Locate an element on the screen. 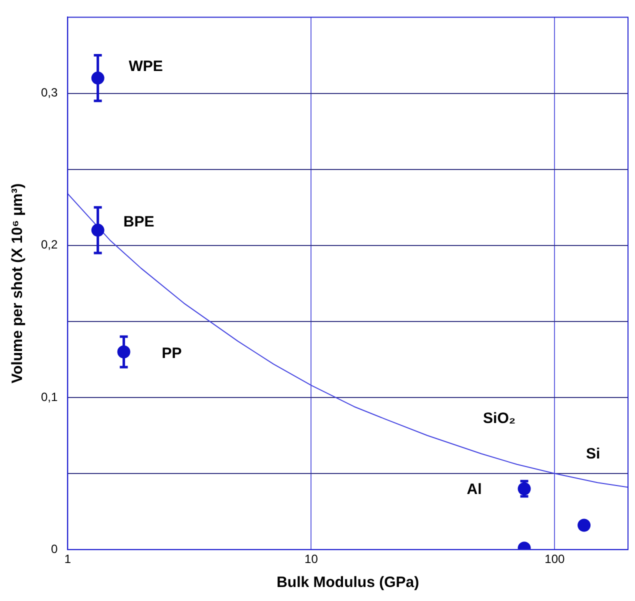  x-tick-label: 1 is located at coordinates (68, 559).